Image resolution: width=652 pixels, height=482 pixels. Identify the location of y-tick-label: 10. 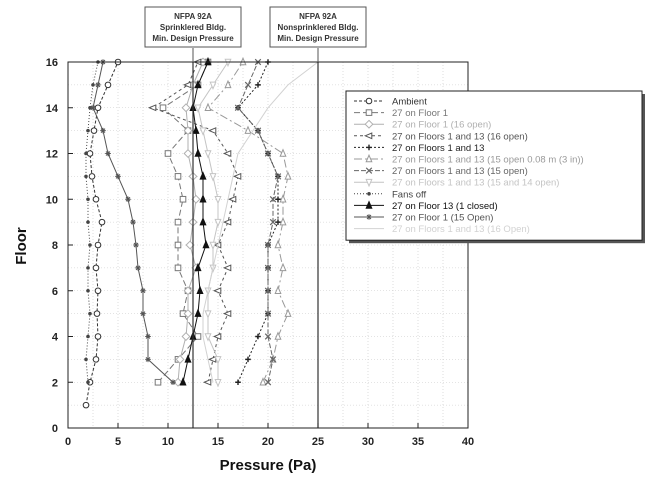
(52, 200).